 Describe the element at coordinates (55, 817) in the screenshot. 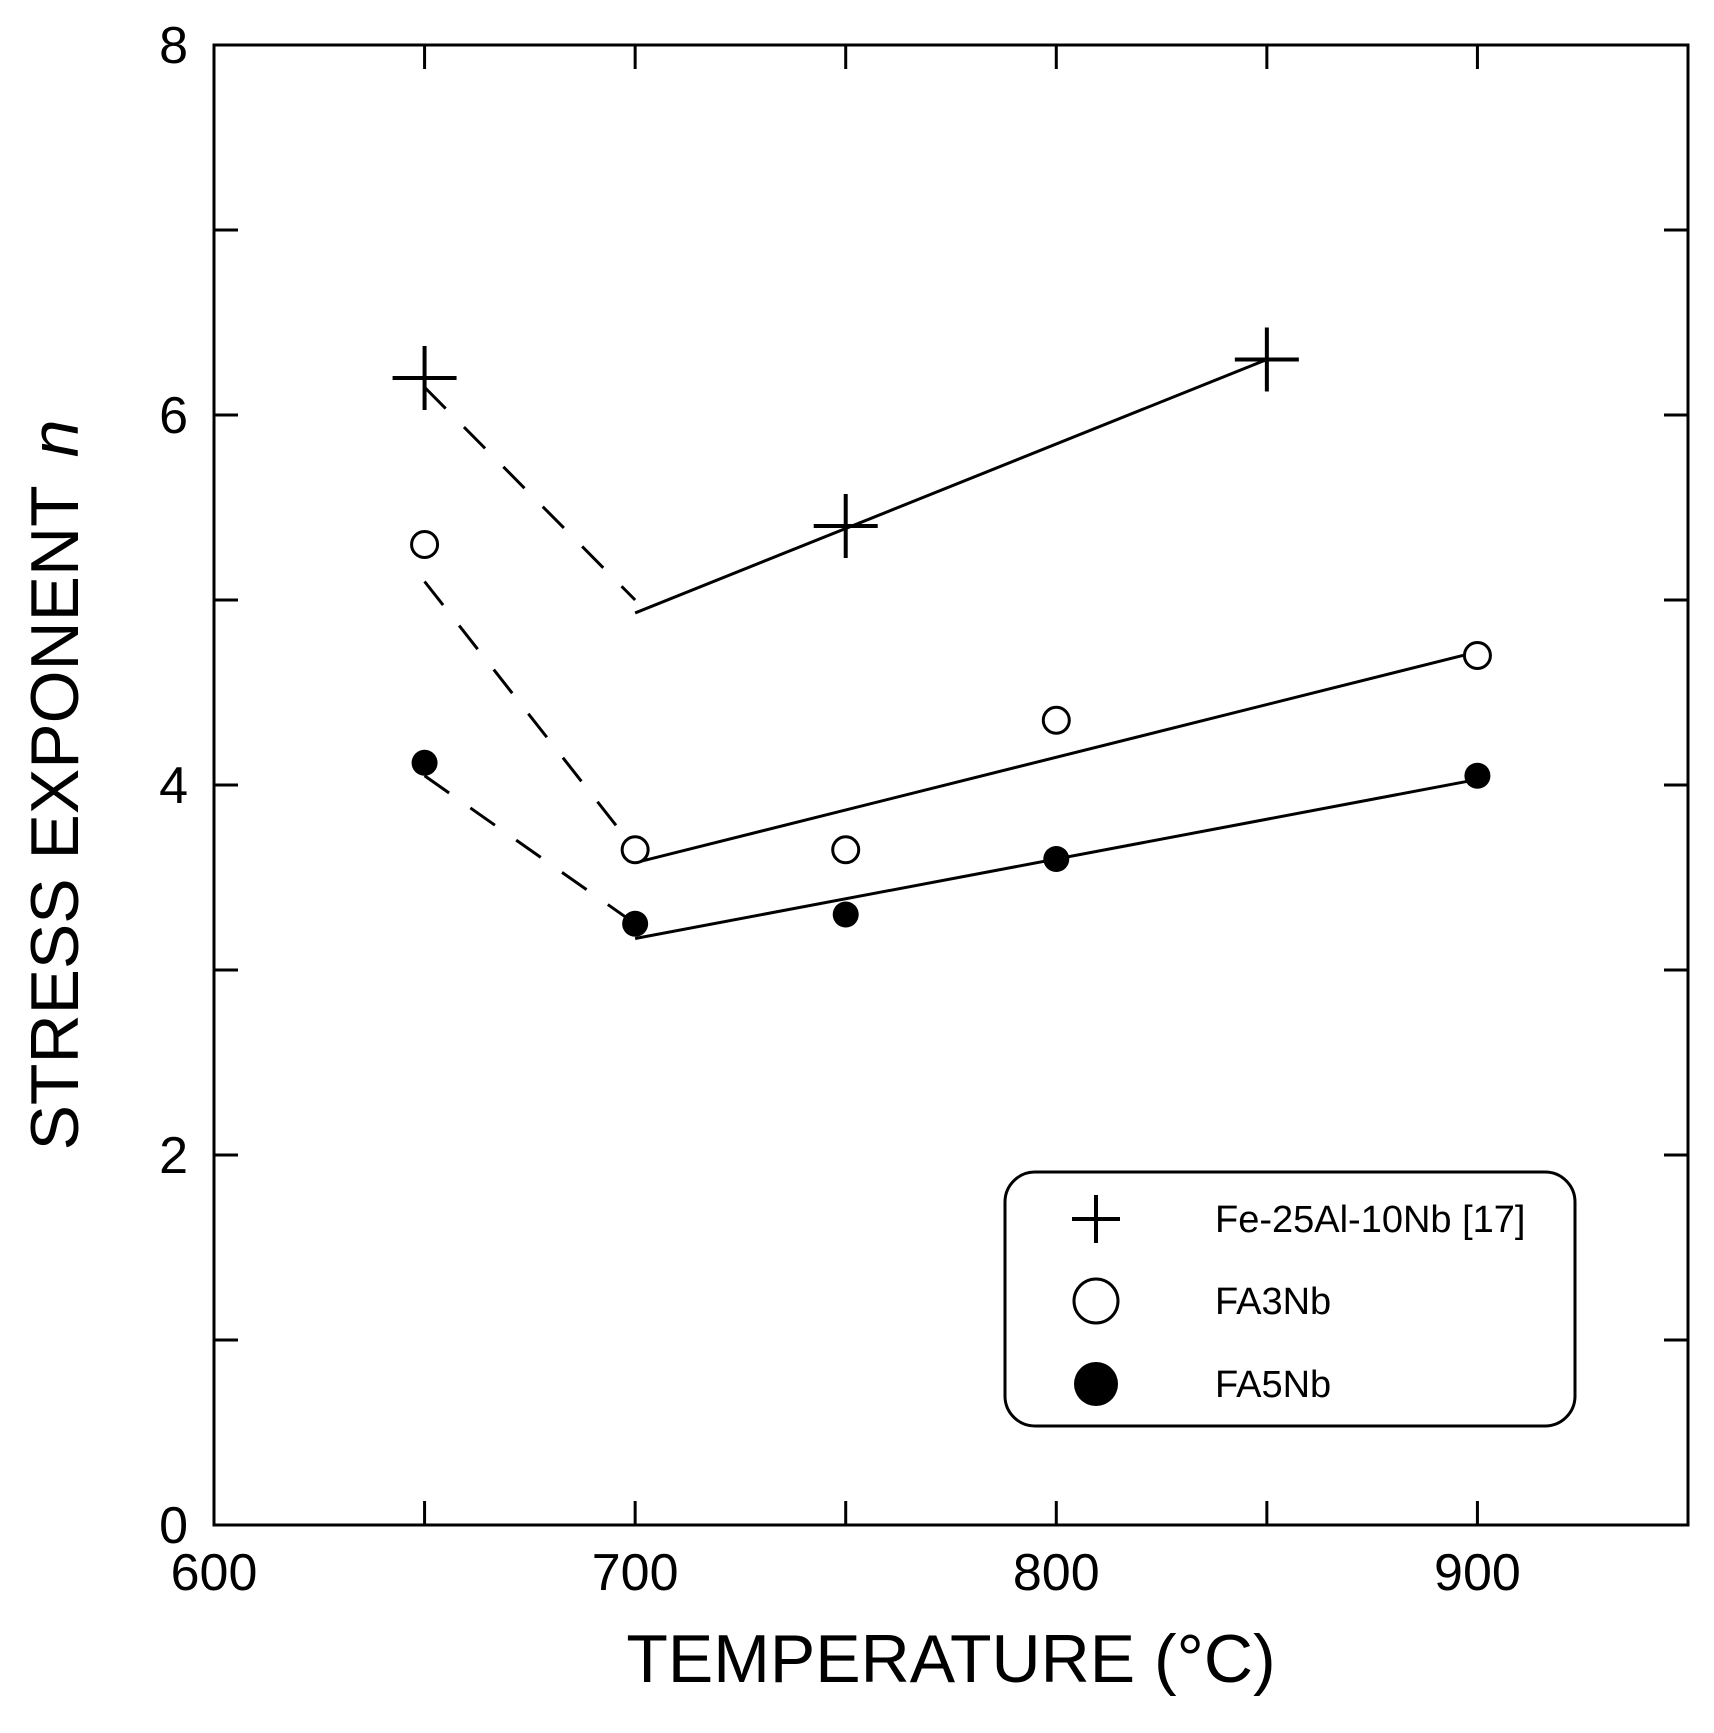

I see `y-axis-title-main: STRESS EXPONENT` at that location.